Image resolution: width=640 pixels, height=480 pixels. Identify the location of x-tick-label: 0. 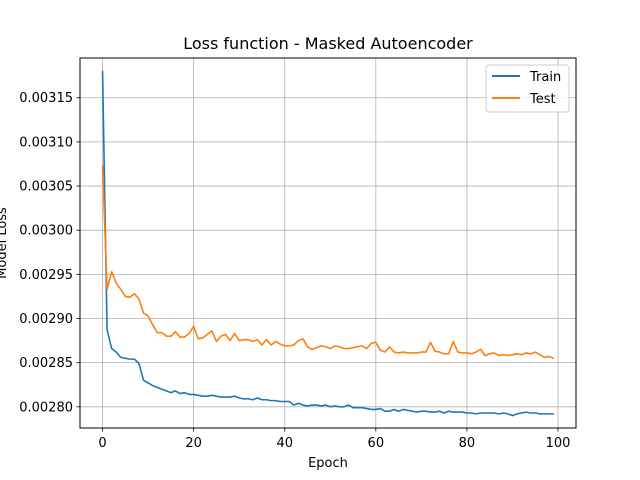
(102, 443).